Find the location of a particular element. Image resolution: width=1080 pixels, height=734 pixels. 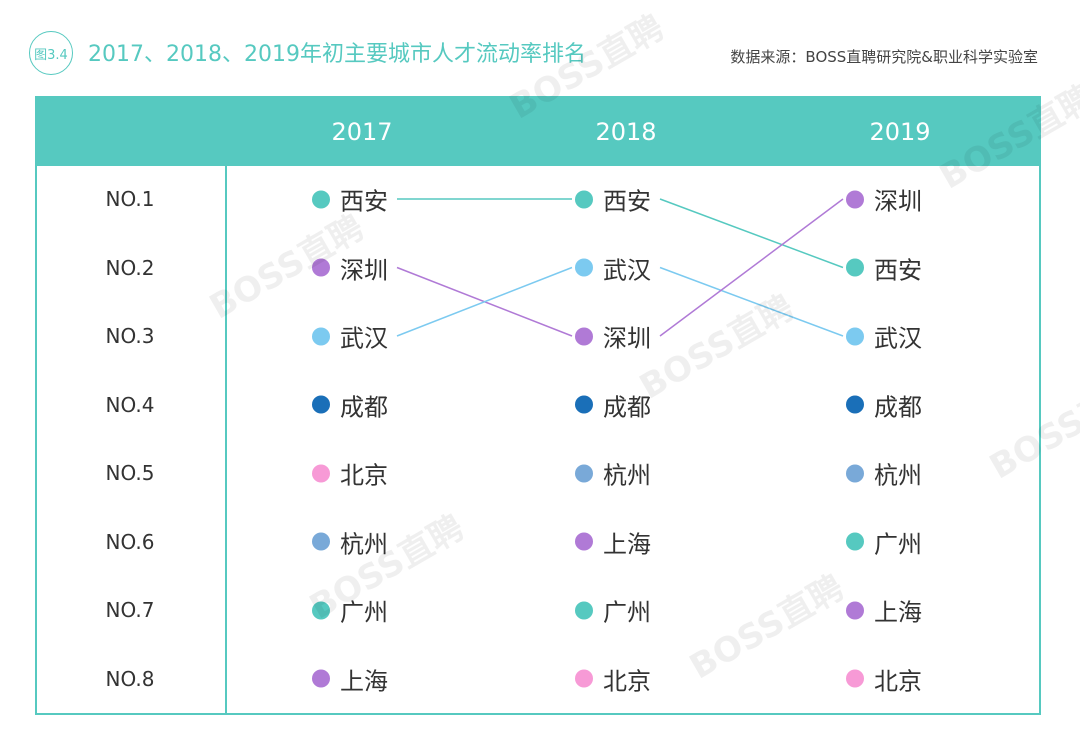

city-marker-2017-rank-8: 上海 is located at coordinates (350, 678).